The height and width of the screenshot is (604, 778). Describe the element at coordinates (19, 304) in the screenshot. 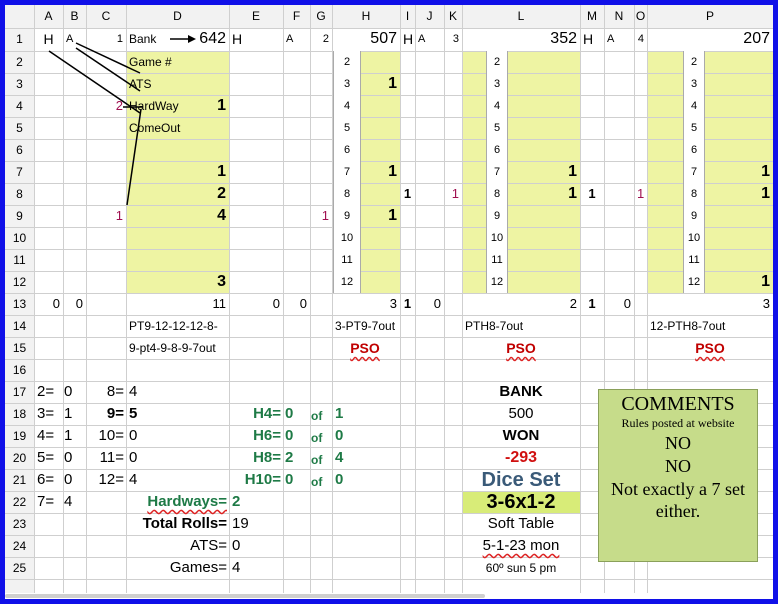

I see `row-header: 13` at that location.